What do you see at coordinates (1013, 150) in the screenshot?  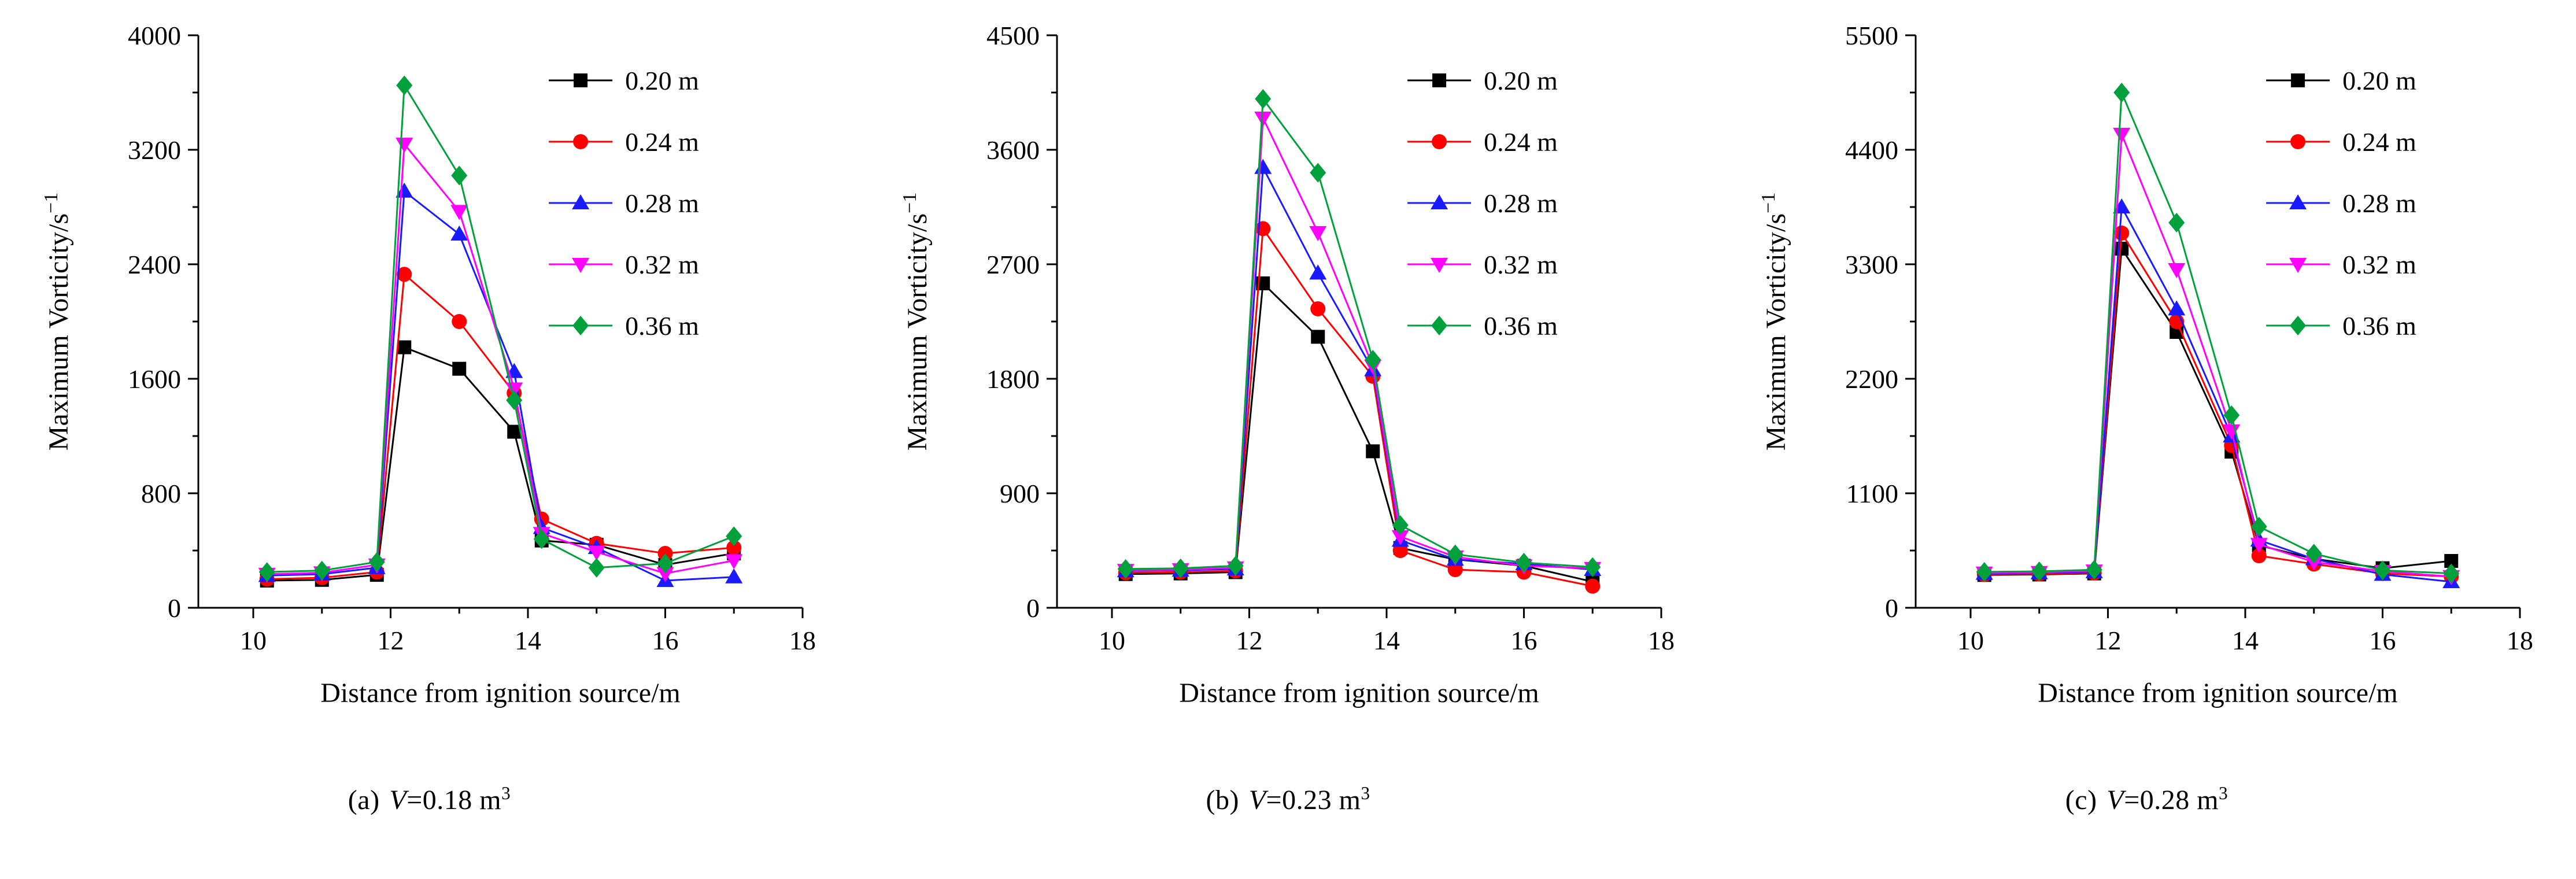 I see `svg-text: 3600` at bounding box center [1013, 150].